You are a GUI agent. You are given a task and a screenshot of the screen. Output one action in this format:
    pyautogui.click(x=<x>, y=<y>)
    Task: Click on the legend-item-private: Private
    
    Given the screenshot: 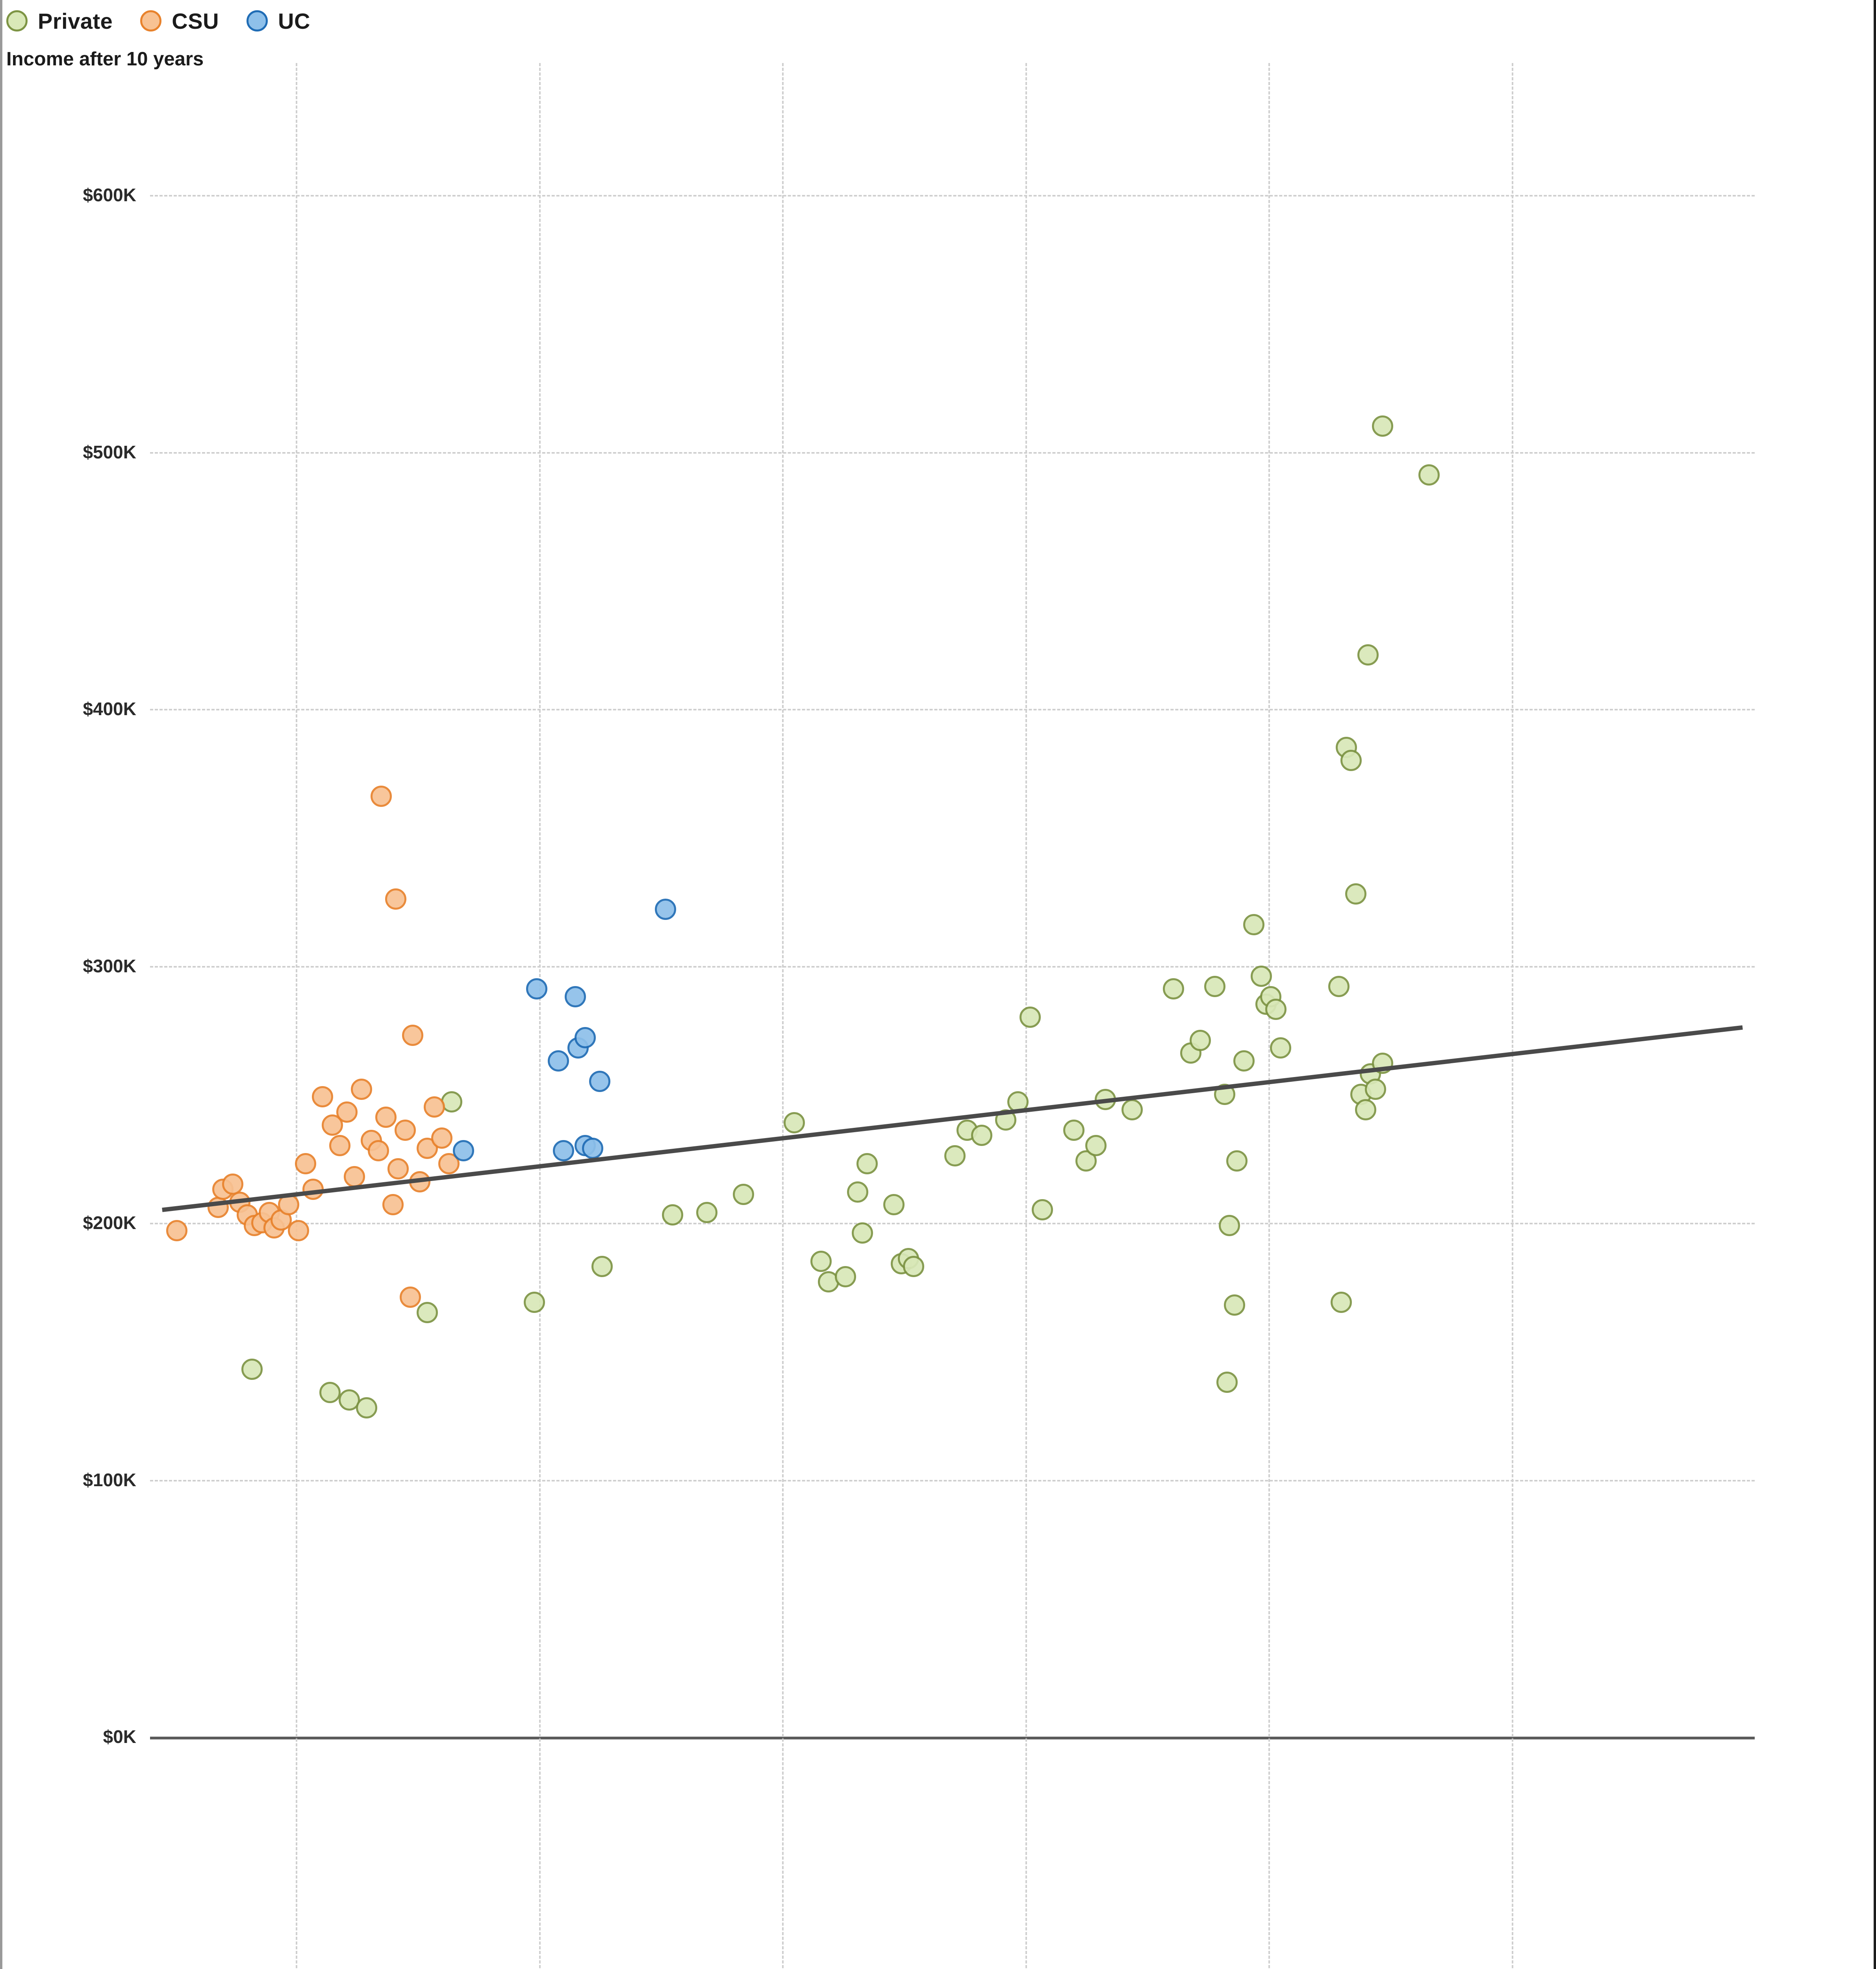 What is the action you would take?
    pyautogui.click(x=59, y=21)
    